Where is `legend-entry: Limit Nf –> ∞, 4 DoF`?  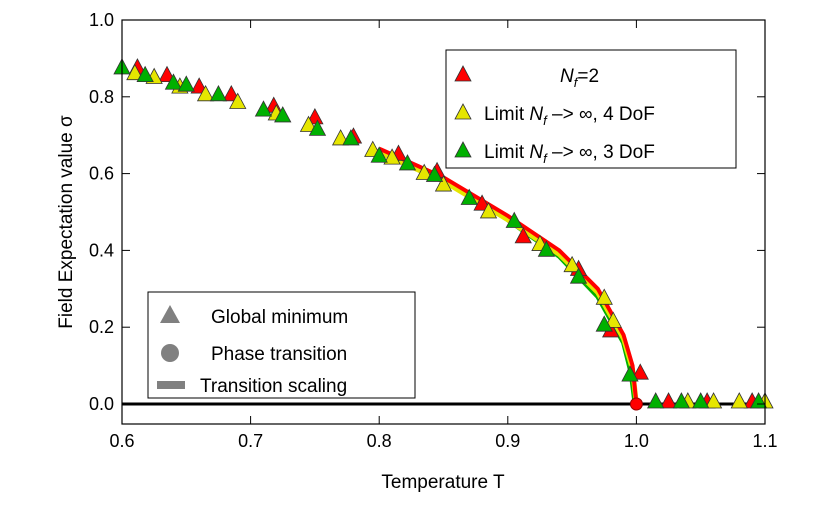 legend-entry: Limit Nf –> ∞, 4 DoF is located at coordinates (569, 116).